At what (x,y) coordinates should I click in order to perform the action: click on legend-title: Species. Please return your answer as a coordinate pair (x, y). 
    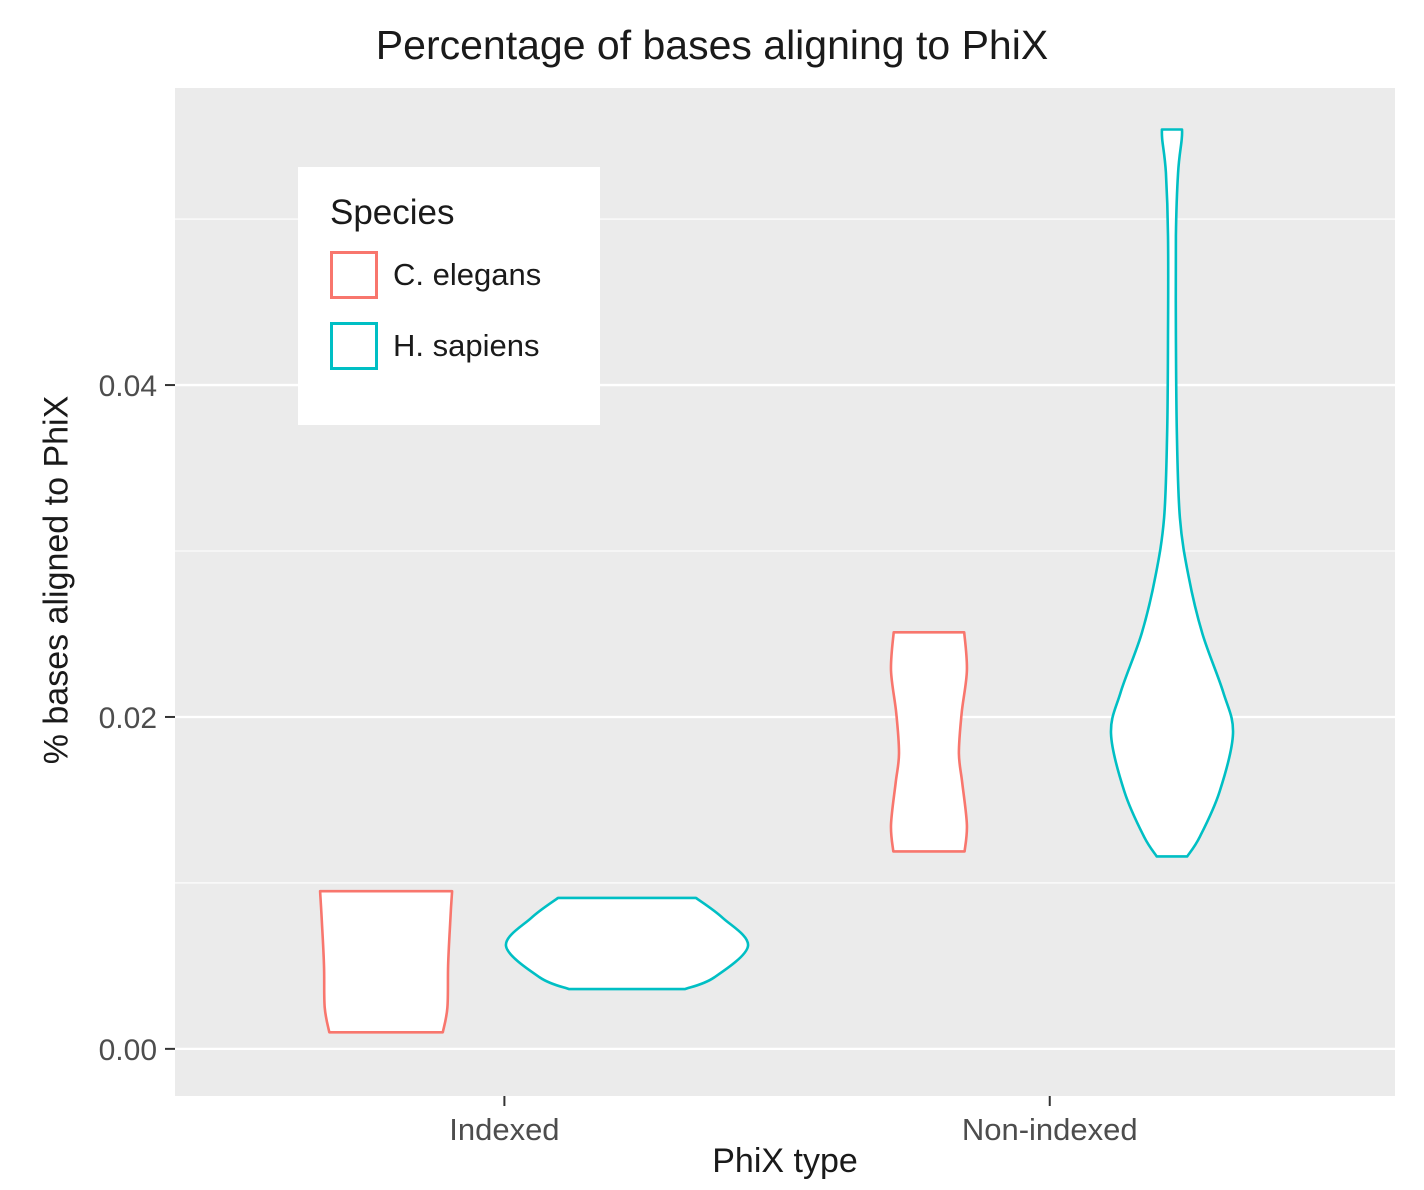
    Looking at the image, I should click on (392, 212).